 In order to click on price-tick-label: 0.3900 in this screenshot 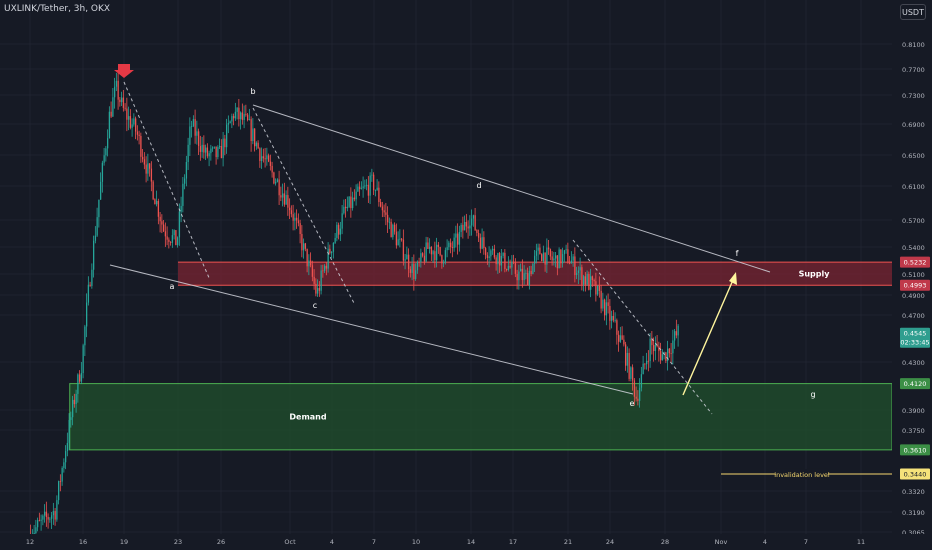, I will do `click(913, 411)`.